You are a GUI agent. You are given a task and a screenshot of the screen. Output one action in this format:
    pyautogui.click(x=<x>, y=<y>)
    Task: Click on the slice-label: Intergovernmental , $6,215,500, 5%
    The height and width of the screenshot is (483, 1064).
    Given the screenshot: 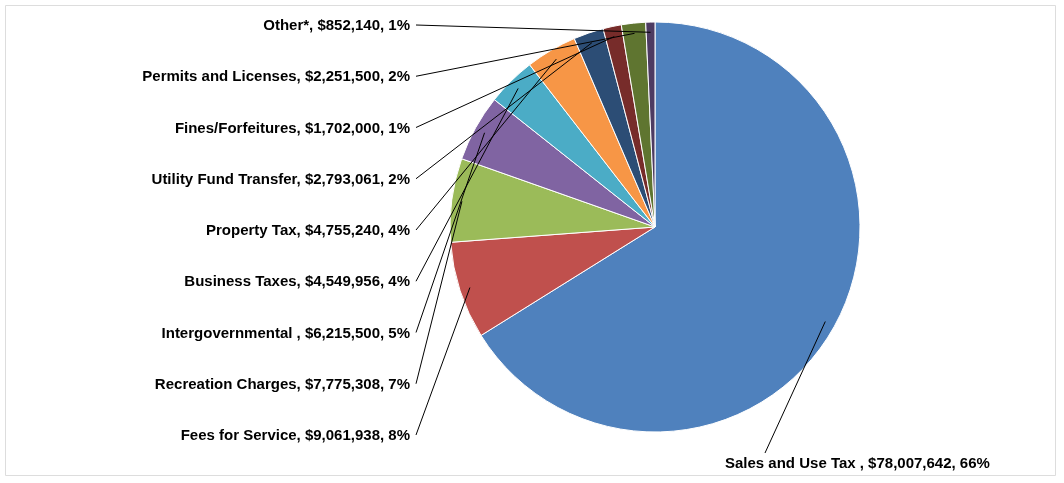 What is the action you would take?
    pyautogui.click(x=285, y=332)
    